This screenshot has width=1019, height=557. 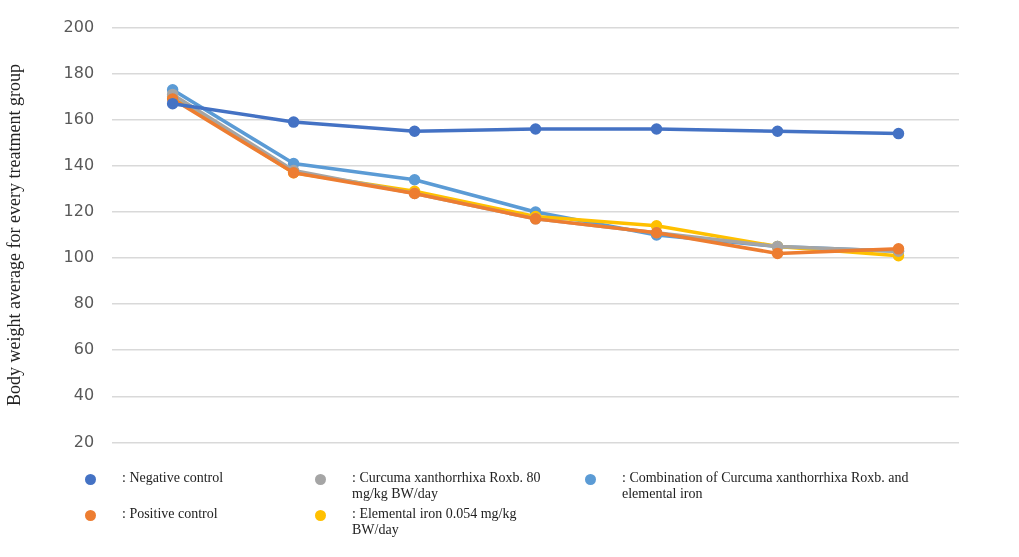 I want to click on legend-label: : Curcuma xanthorrhixa Roxb. 80 mg/kg BW/day, so click(x=447, y=486).